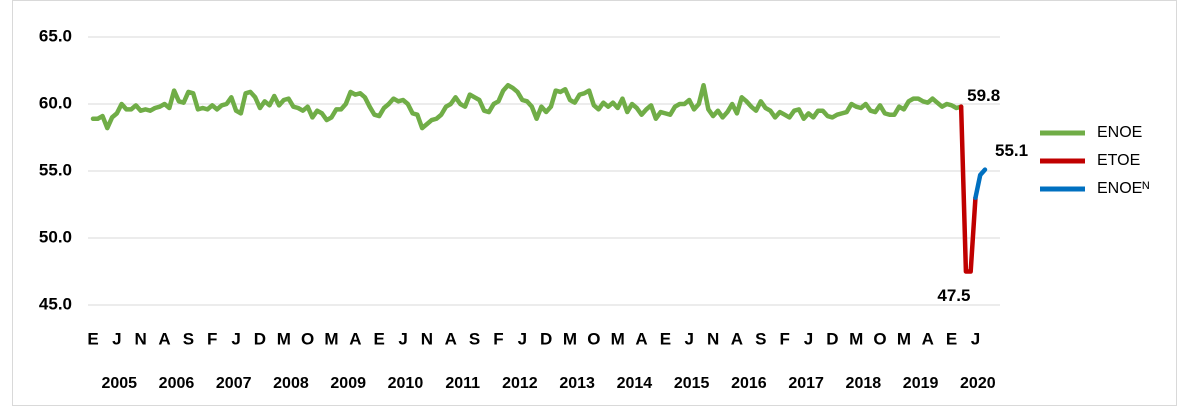 This screenshot has height=411, width=1177. What do you see at coordinates (520, 383) in the screenshot?
I see `year-label: 2012` at bounding box center [520, 383].